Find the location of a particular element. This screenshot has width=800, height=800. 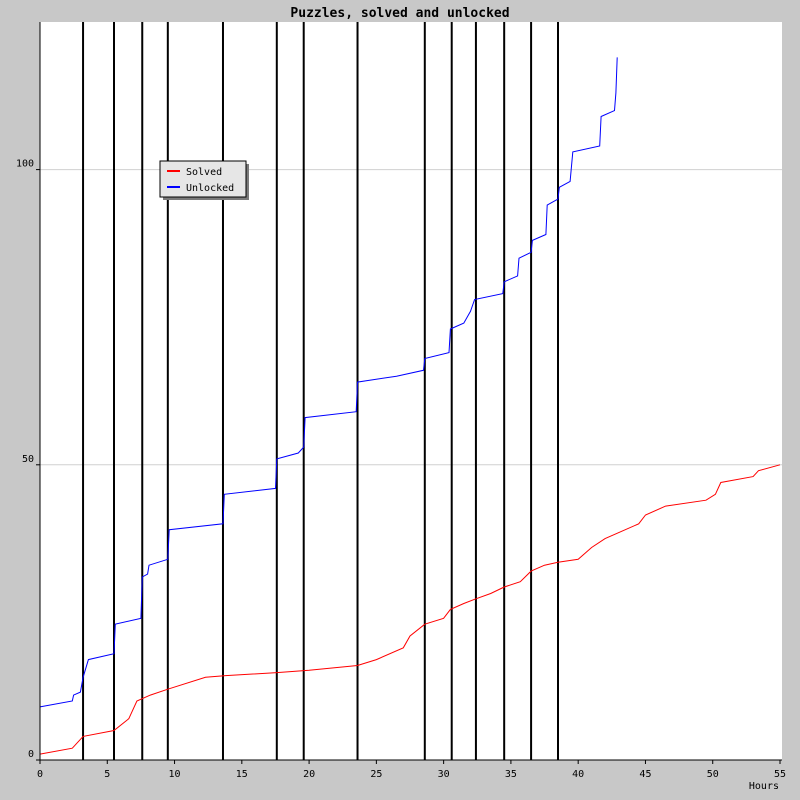

y-tick-label: 100 is located at coordinates (25, 164).